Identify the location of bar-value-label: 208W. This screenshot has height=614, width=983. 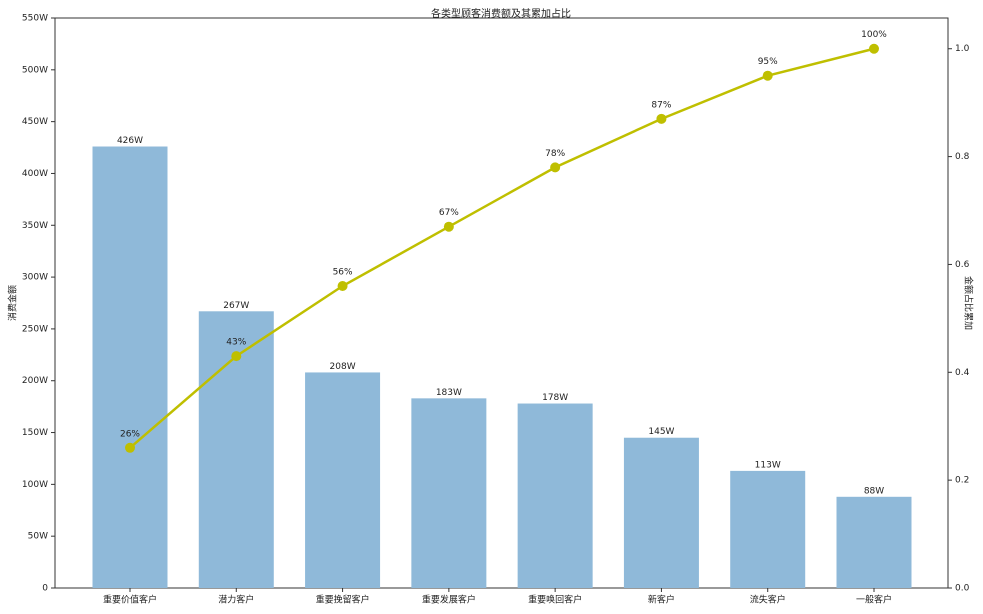
(343, 367).